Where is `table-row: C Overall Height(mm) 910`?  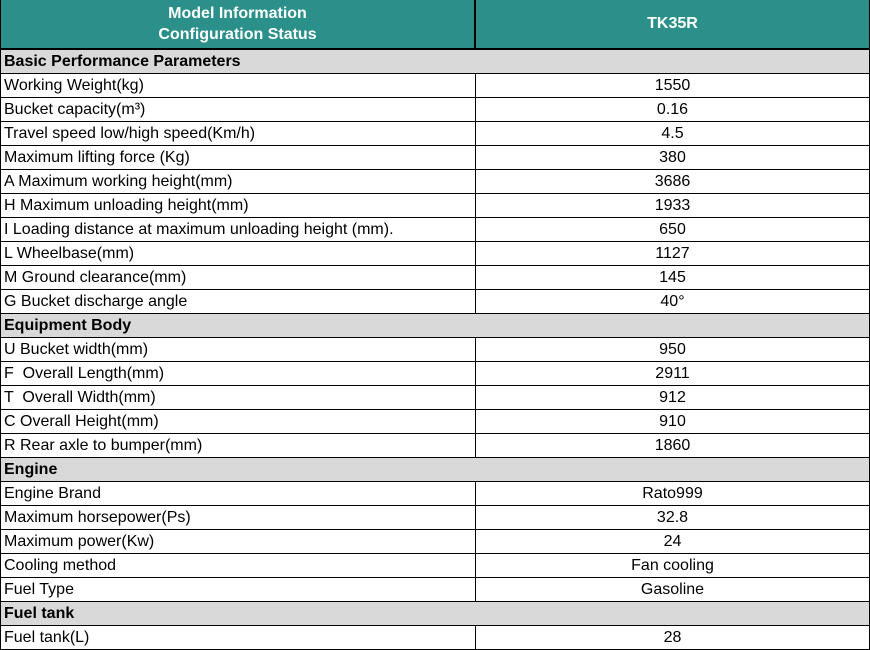
table-row: C Overall Height(mm) 910 is located at coordinates (435, 422).